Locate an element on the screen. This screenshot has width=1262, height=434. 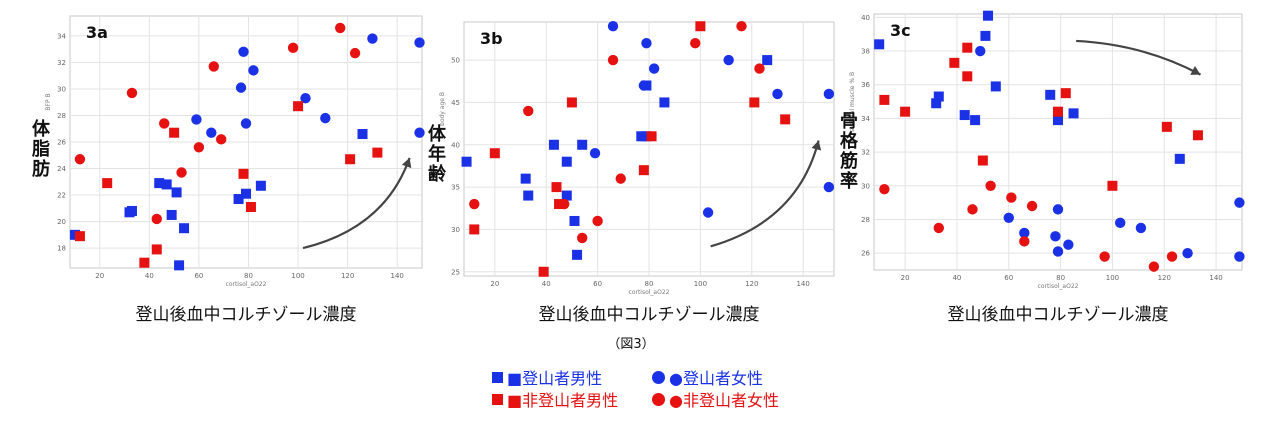
x-tick-label: 80 is located at coordinates (248, 276).